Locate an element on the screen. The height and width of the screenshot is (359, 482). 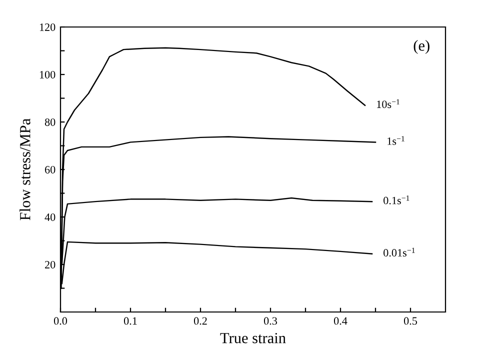
annotation: (e) is located at coordinates (422, 47).